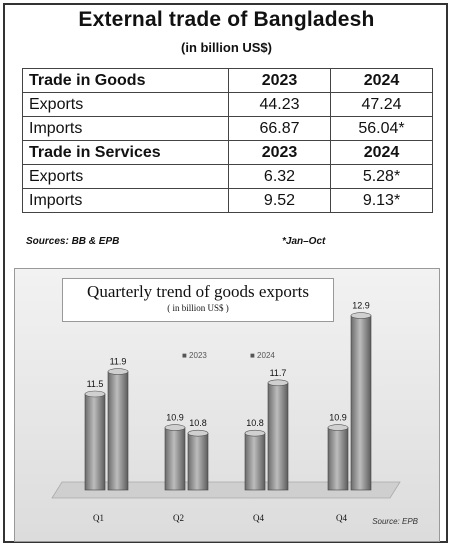 Image resolution: width=453 pixels, height=547 pixels. I want to click on sources-note: Sources: BB & EPB, so click(73, 241).